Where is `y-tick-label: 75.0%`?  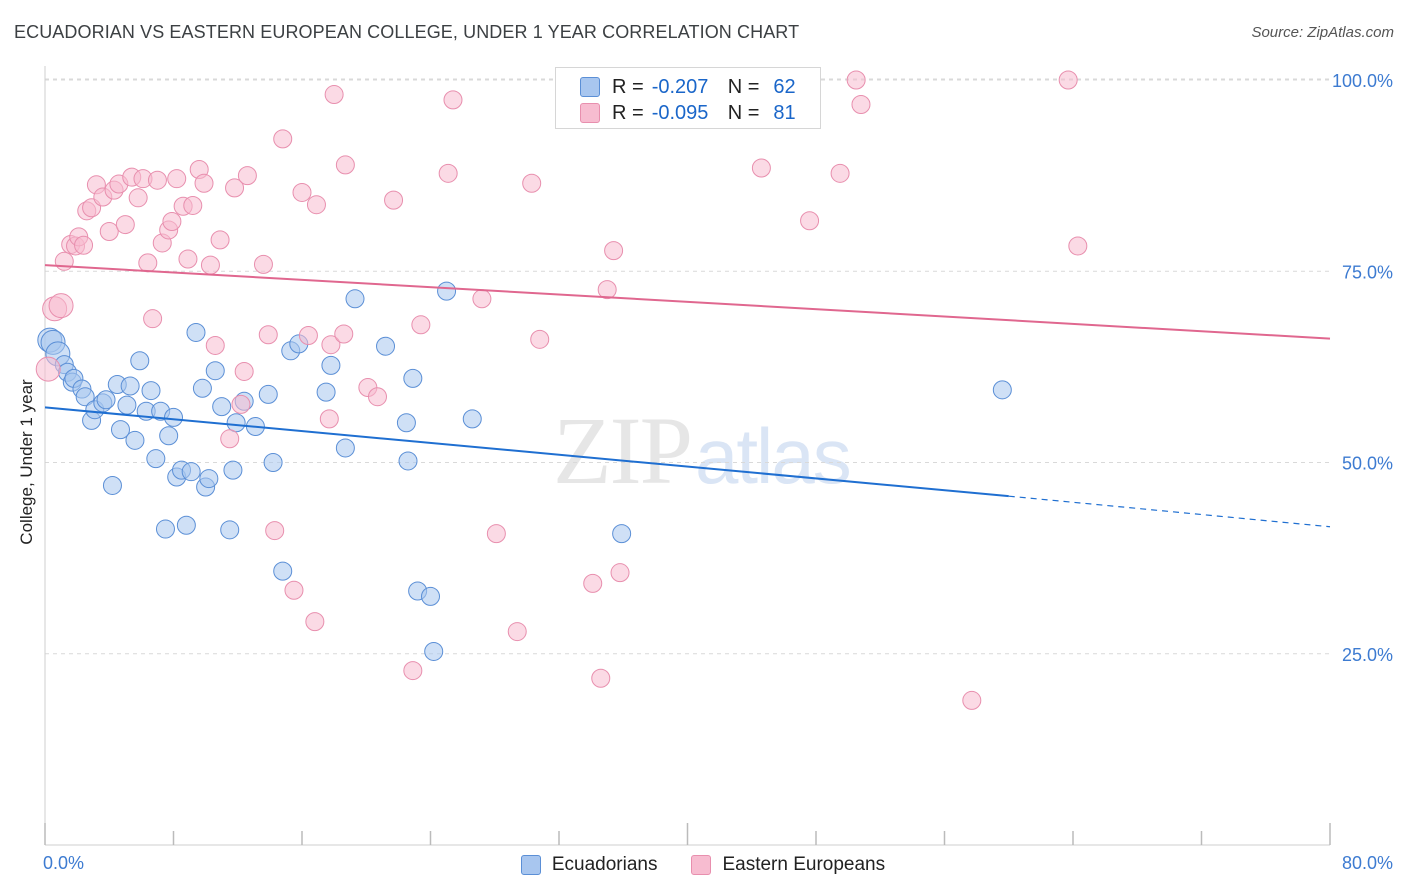 y-tick-label: 75.0% is located at coordinates (1367, 272).